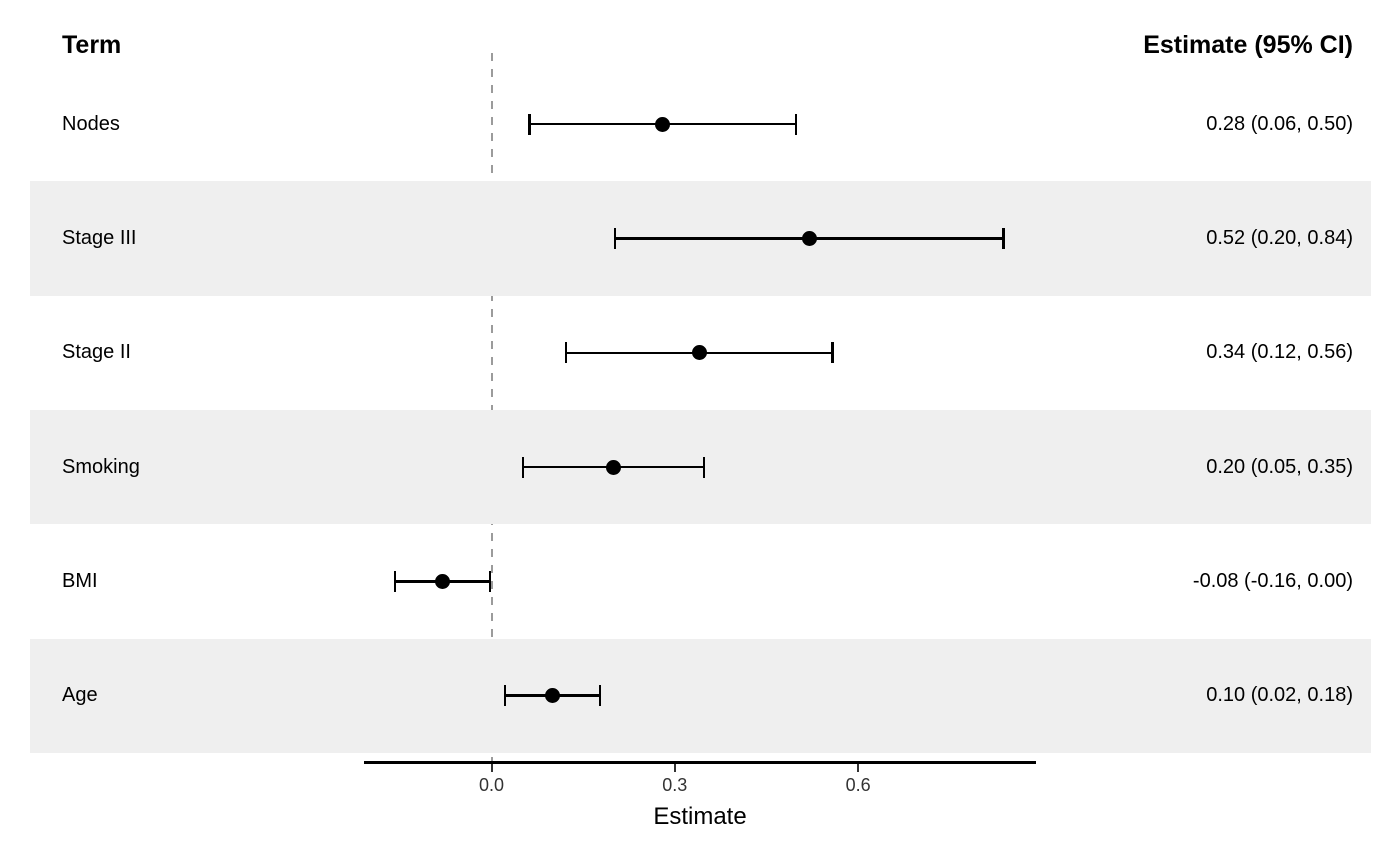 This screenshot has width=1400, height=865. I want to click on estimate-ci-label: 0.34 (0.12, 0.56), so click(1279, 352).